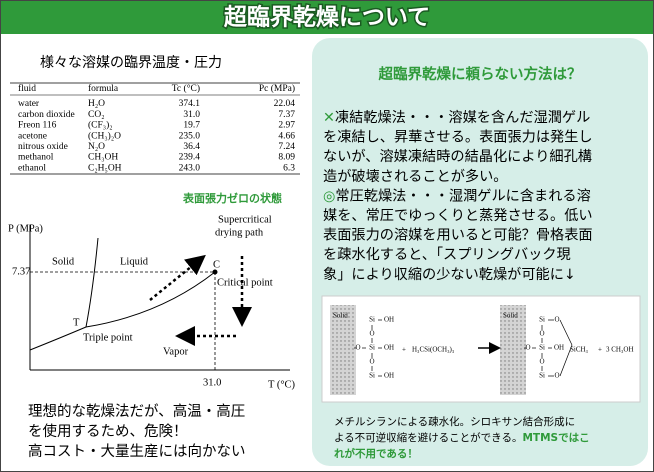 The height and width of the screenshot is (472, 654). What do you see at coordinates (177, 277) in the screenshot?
I see `path-arrow` at bounding box center [177, 277].